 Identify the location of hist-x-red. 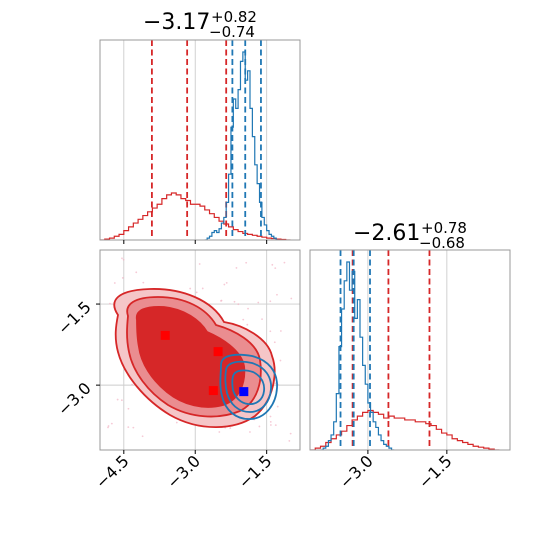
(195, 216).